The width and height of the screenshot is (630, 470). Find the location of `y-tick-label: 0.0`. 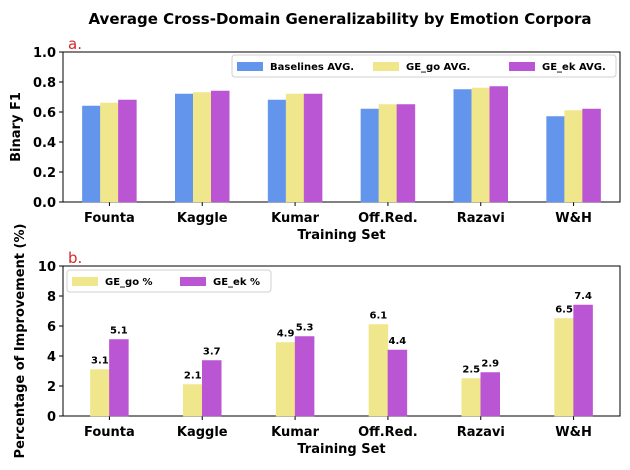

y-tick-label: 0.0 is located at coordinates (44, 203).